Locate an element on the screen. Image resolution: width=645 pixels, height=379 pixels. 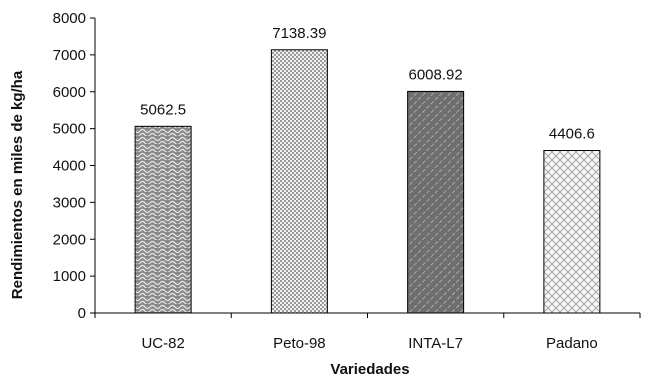
bar-value-label: 6008.92 is located at coordinates (436, 74).